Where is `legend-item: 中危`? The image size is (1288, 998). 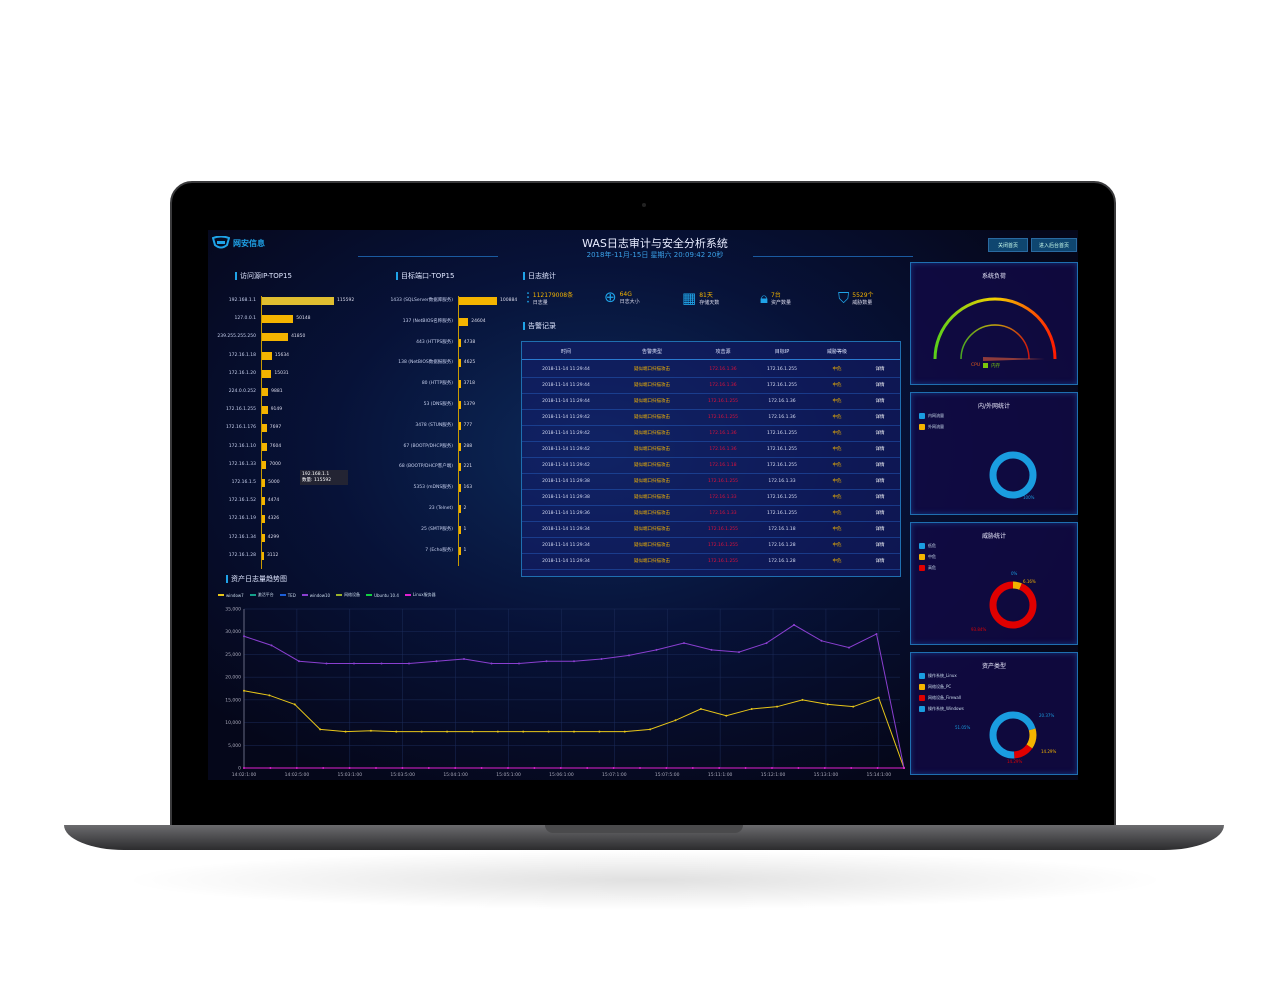 legend-item: 中危 is located at coordinates (927, 557).